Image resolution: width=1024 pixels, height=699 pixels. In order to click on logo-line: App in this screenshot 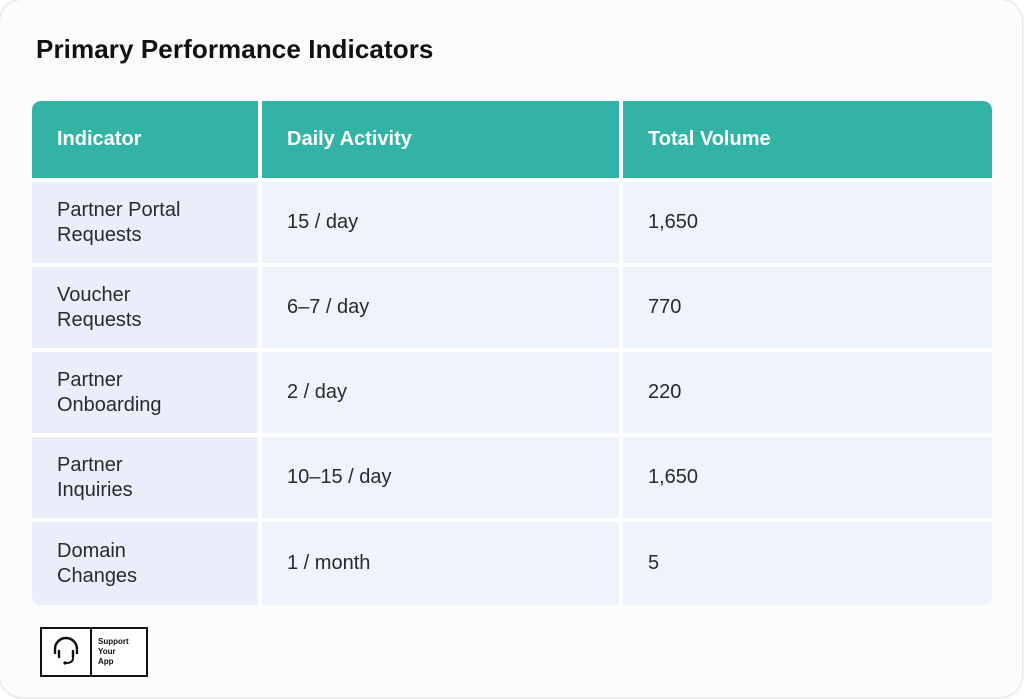, I will do `click(106, 661)`.